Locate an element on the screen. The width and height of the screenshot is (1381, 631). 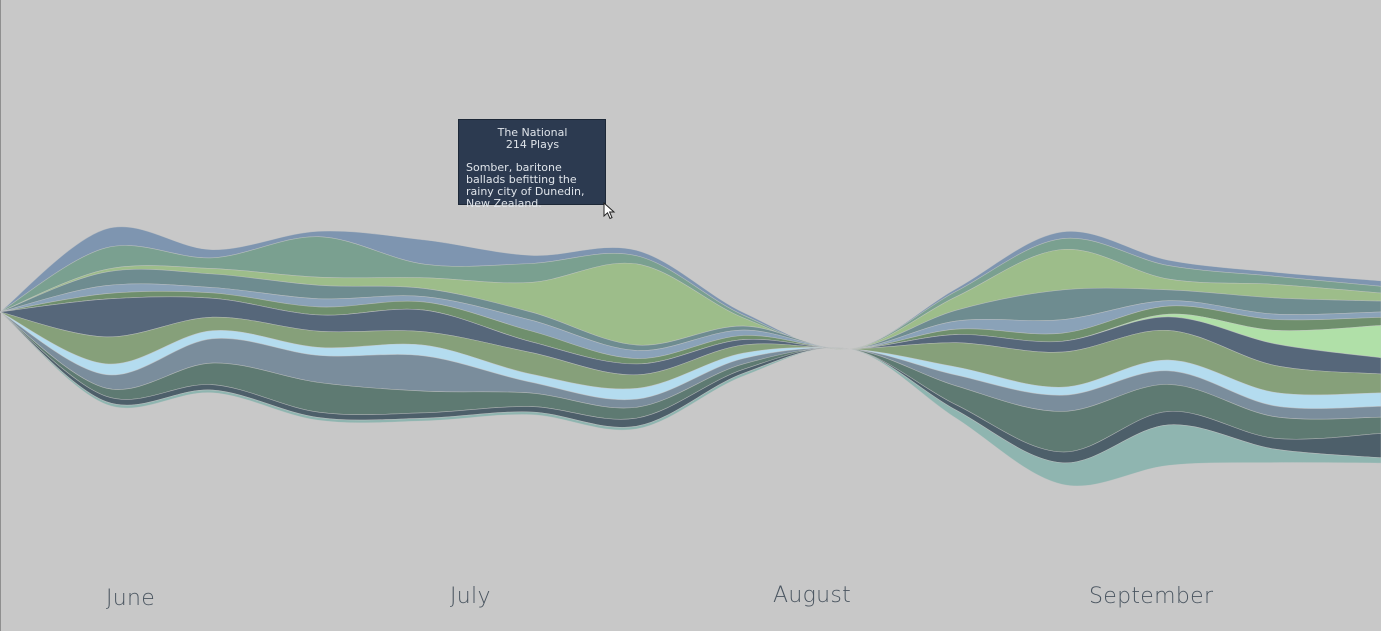
month-label-august: August is located at coordinates (812, 595).